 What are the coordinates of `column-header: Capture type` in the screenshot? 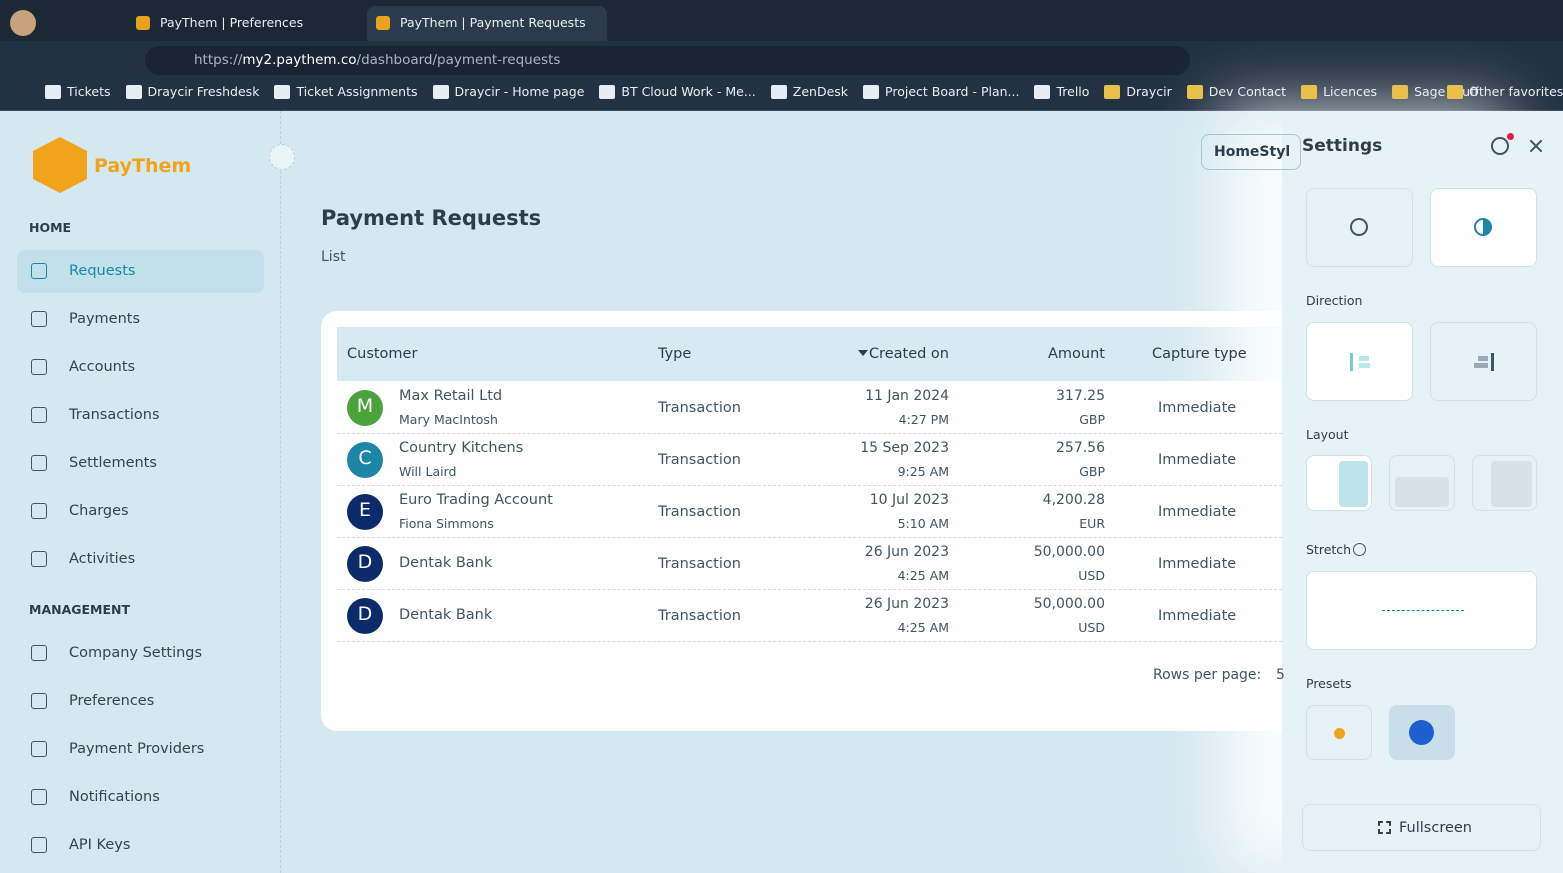 It's located at (1199, 354).